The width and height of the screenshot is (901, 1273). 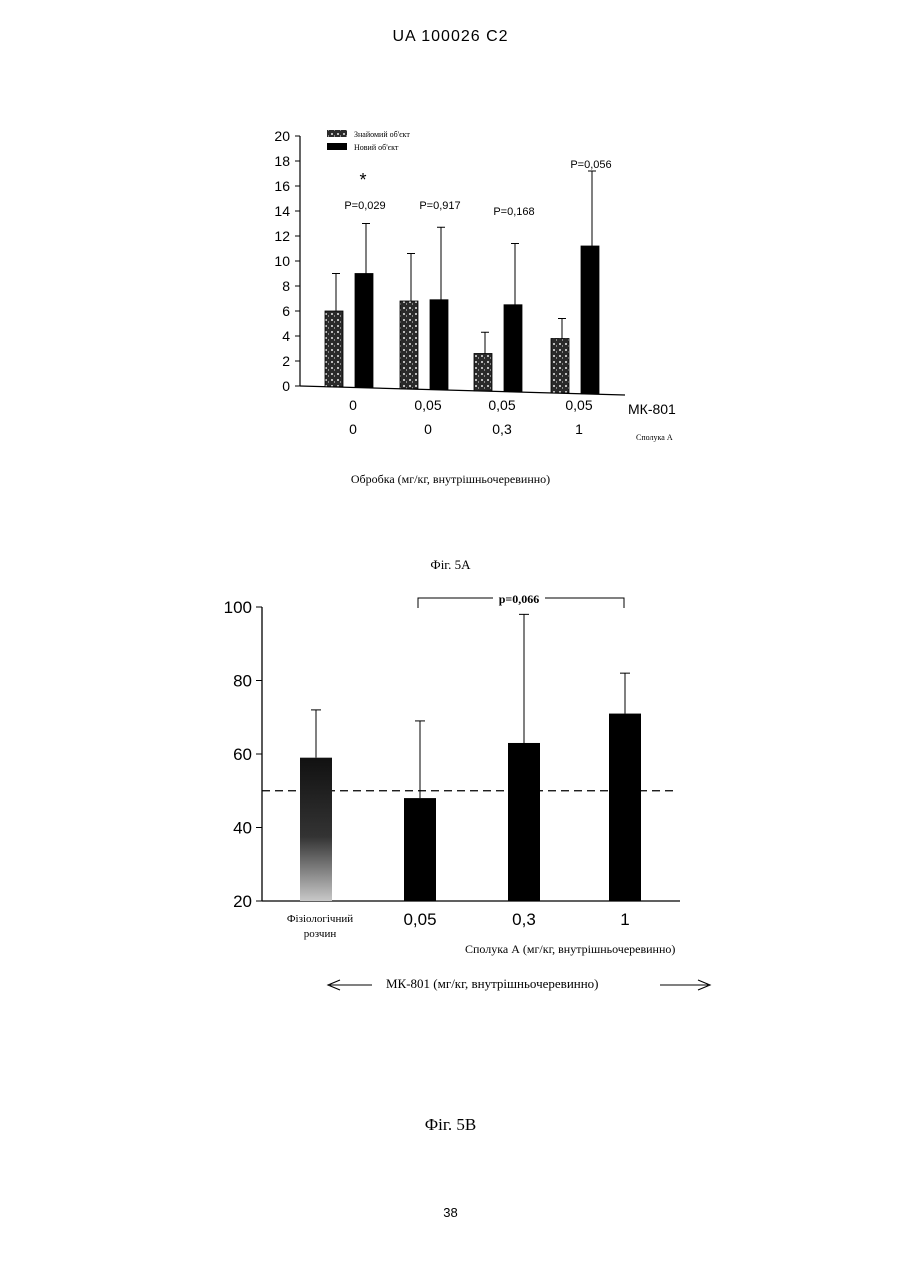 What do you see at coordinates (242, 681) in the screenshot?
I see `y-tick-label: 80` at bounding box center [242, 681].